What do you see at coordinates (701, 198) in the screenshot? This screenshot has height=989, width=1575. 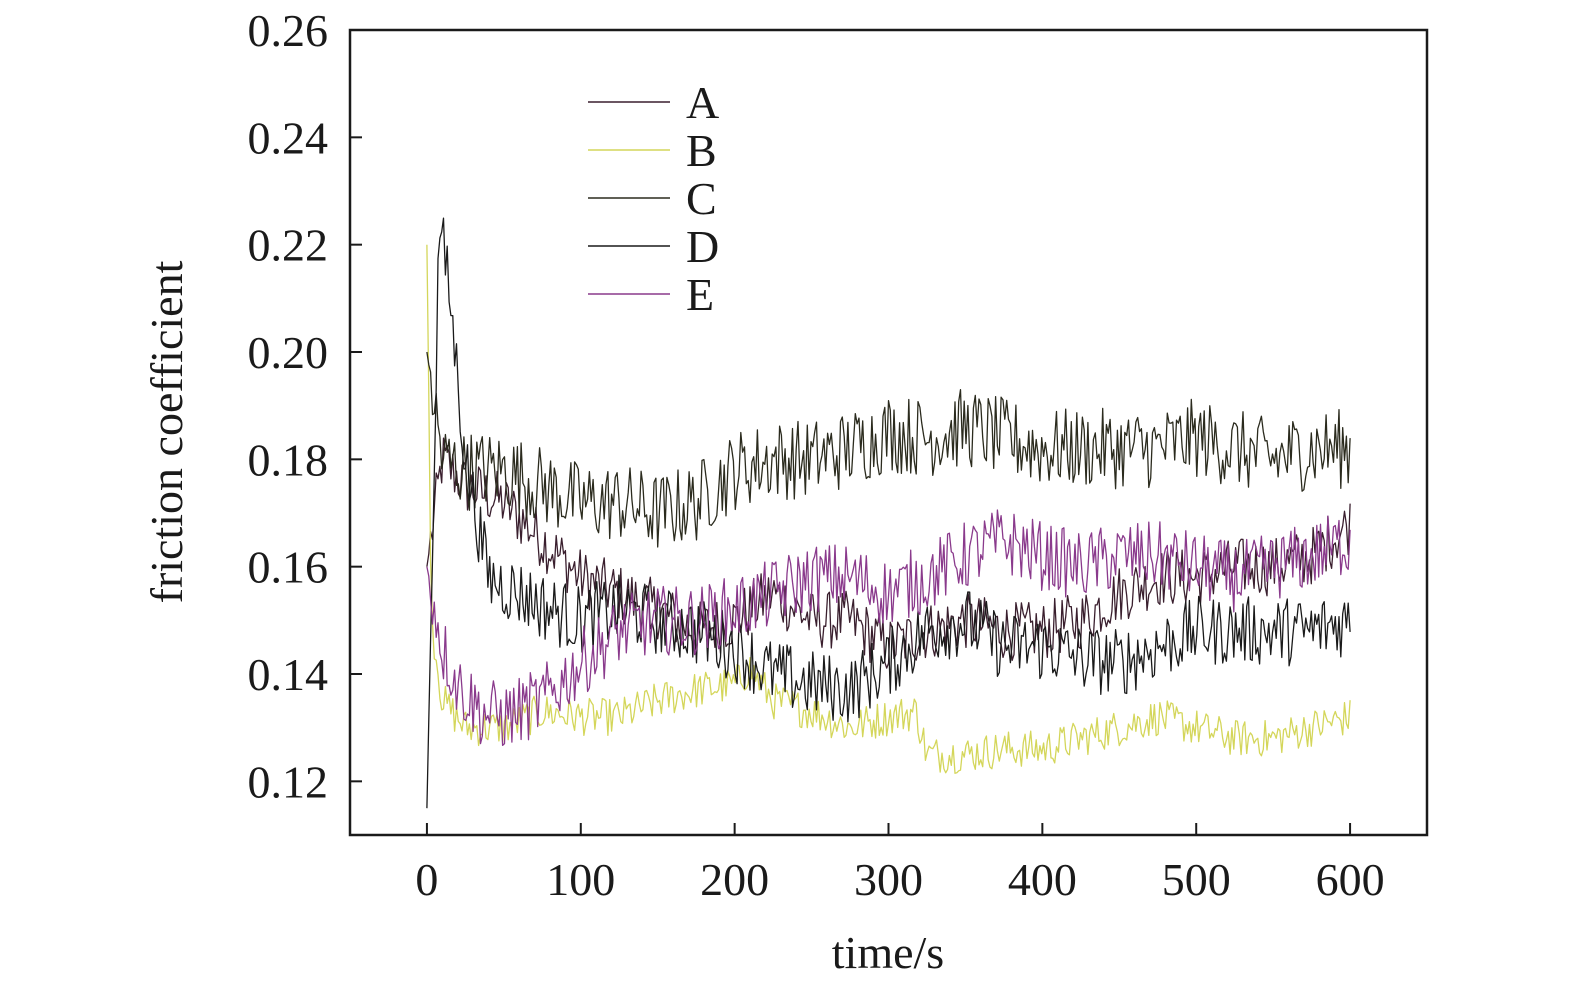 I see `legend-label-C: C` at bounding box center [701, 198].